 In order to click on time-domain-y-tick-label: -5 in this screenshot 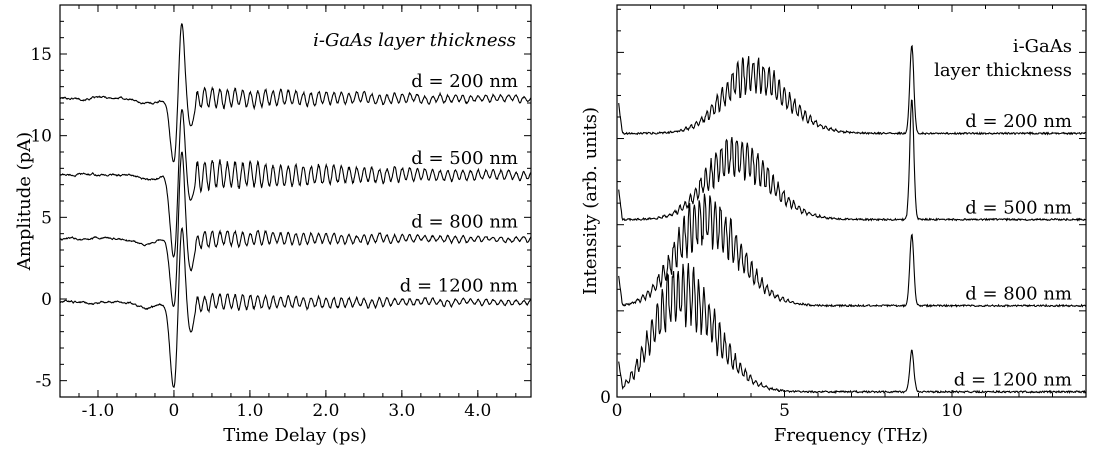, I will do `click(43, 382)`.